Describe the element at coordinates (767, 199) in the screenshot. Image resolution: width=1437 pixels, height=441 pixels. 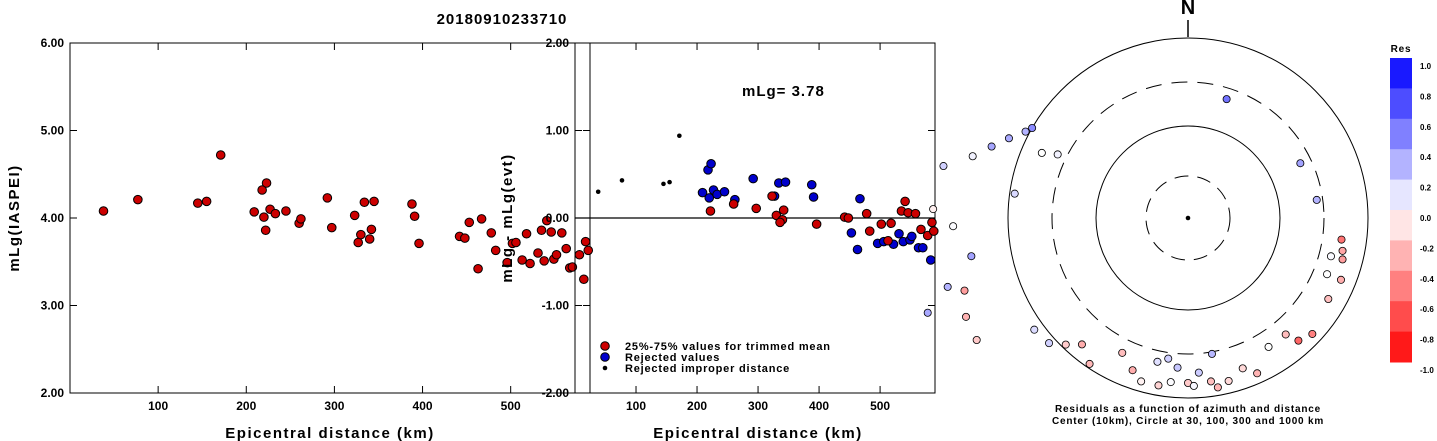
I see `data-points-middle` at that location.